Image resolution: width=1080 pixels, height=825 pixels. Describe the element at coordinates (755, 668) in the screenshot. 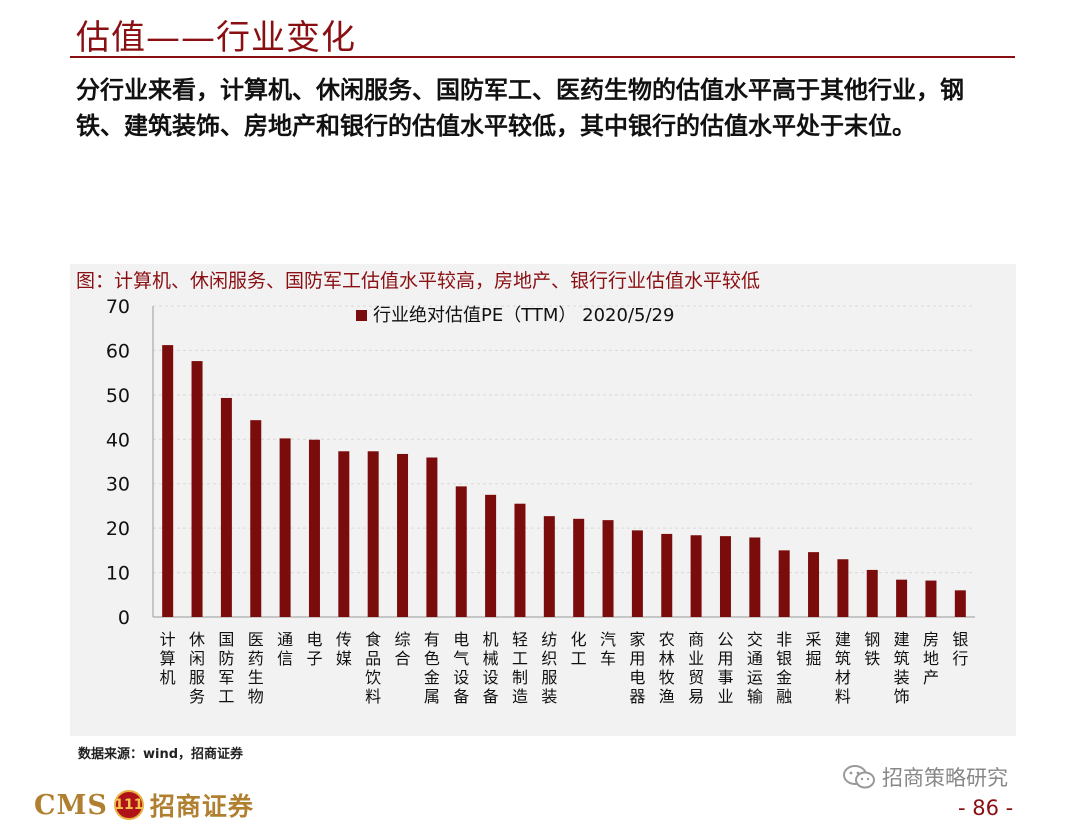

I see `x-tick-label: 交通运输` at that location.